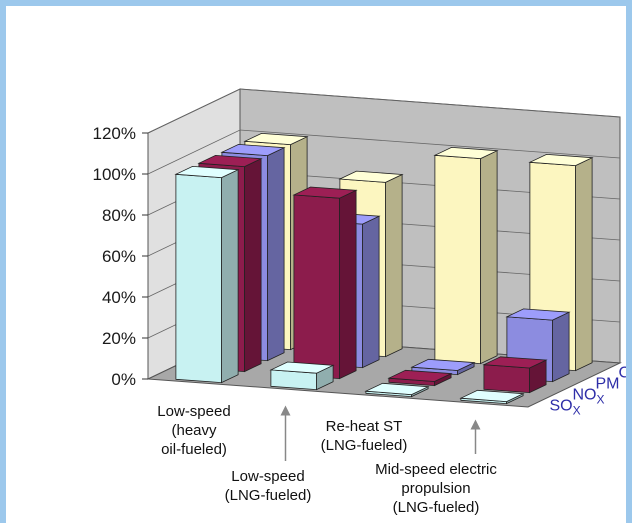 This screenshot has width=632, height=523. I want to click on series-label-2: PM, so click(608, 384).